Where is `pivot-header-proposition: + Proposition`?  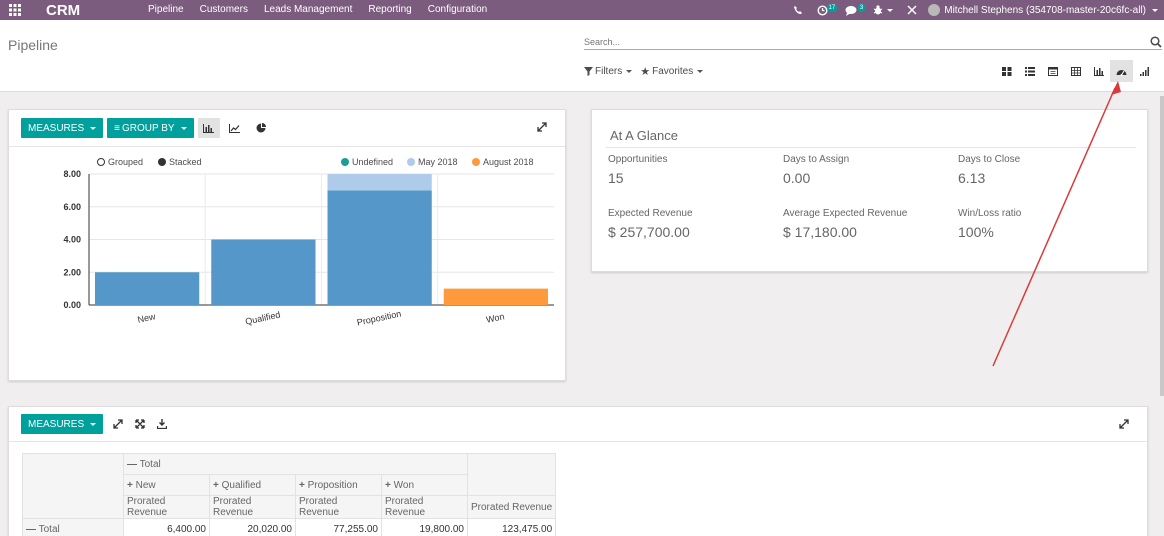 pivot-header-proposition: + Proposition is located at coordinates (338, 485).